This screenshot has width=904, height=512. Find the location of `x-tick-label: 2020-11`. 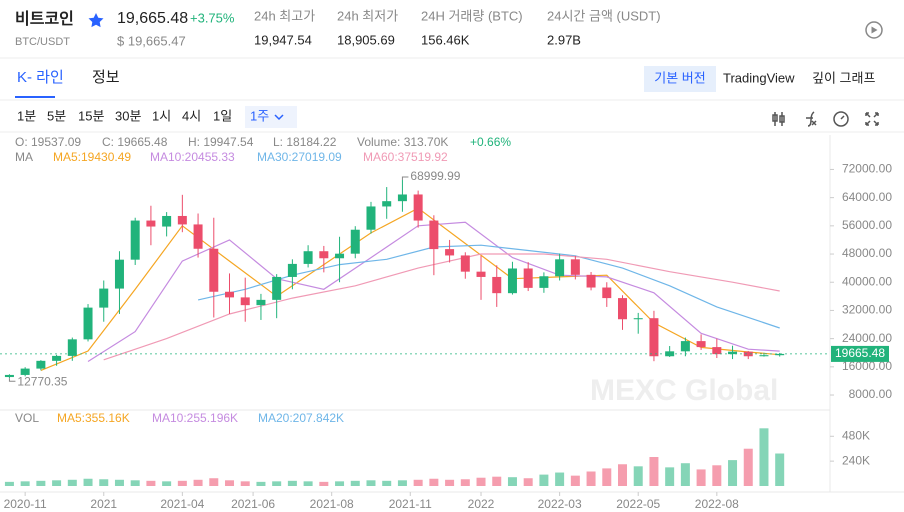

x-tick-label: 2020-11 is located at coordinates (25, 504).